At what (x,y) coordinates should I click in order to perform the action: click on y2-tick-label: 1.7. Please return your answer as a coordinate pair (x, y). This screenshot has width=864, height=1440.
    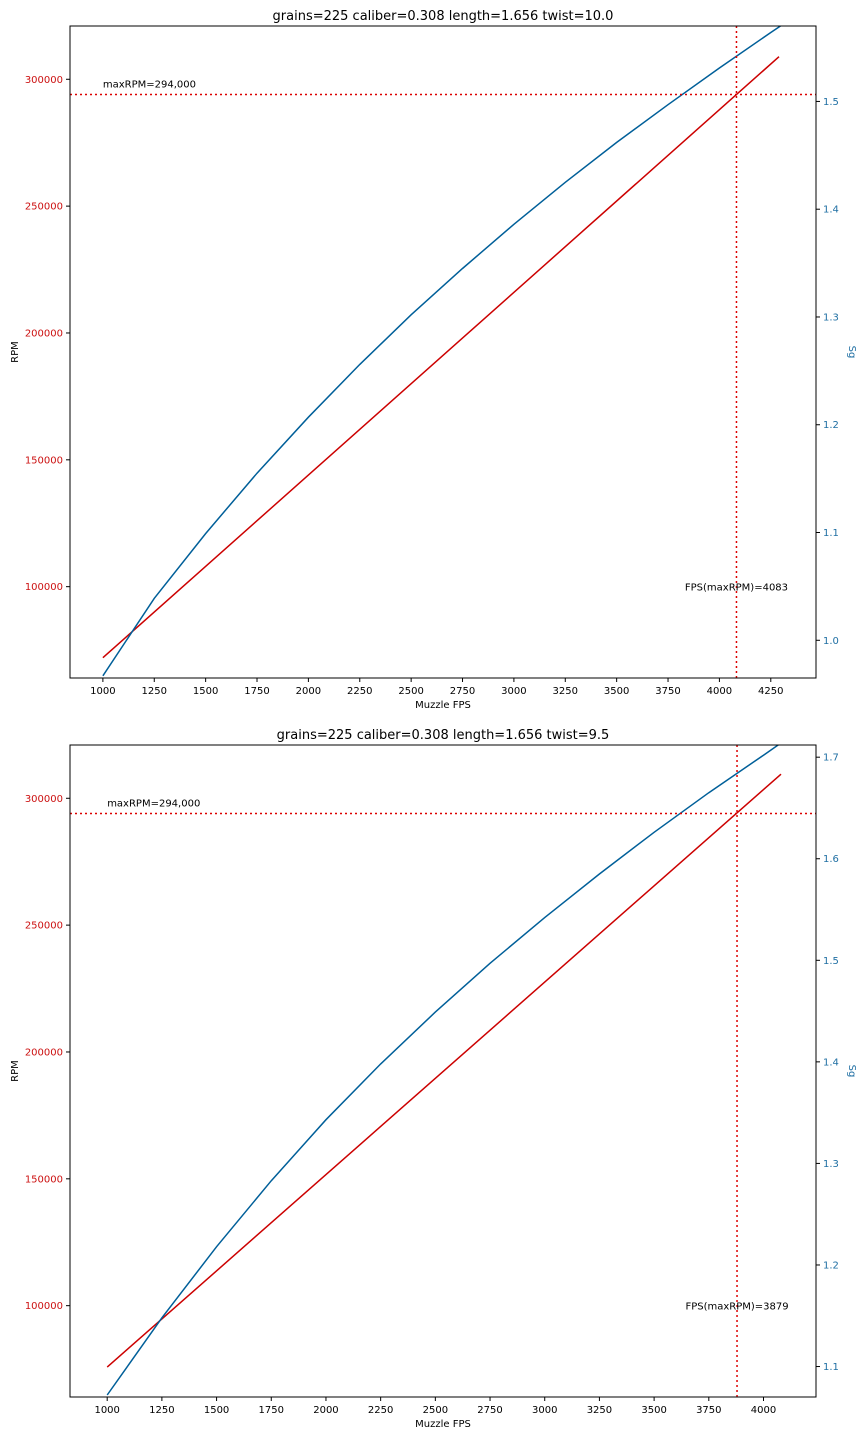
    Looking at the image, I should click on (831, 758).